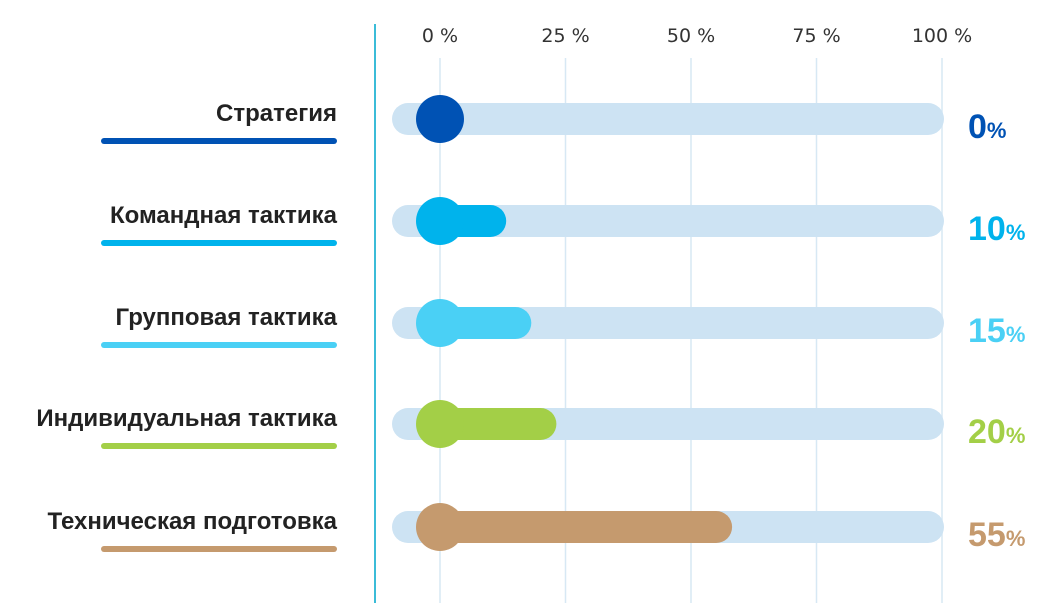  I want to click on x-tick-labels: 0 % 25 % 50 % 75 % 100 %, so click(697, 36).